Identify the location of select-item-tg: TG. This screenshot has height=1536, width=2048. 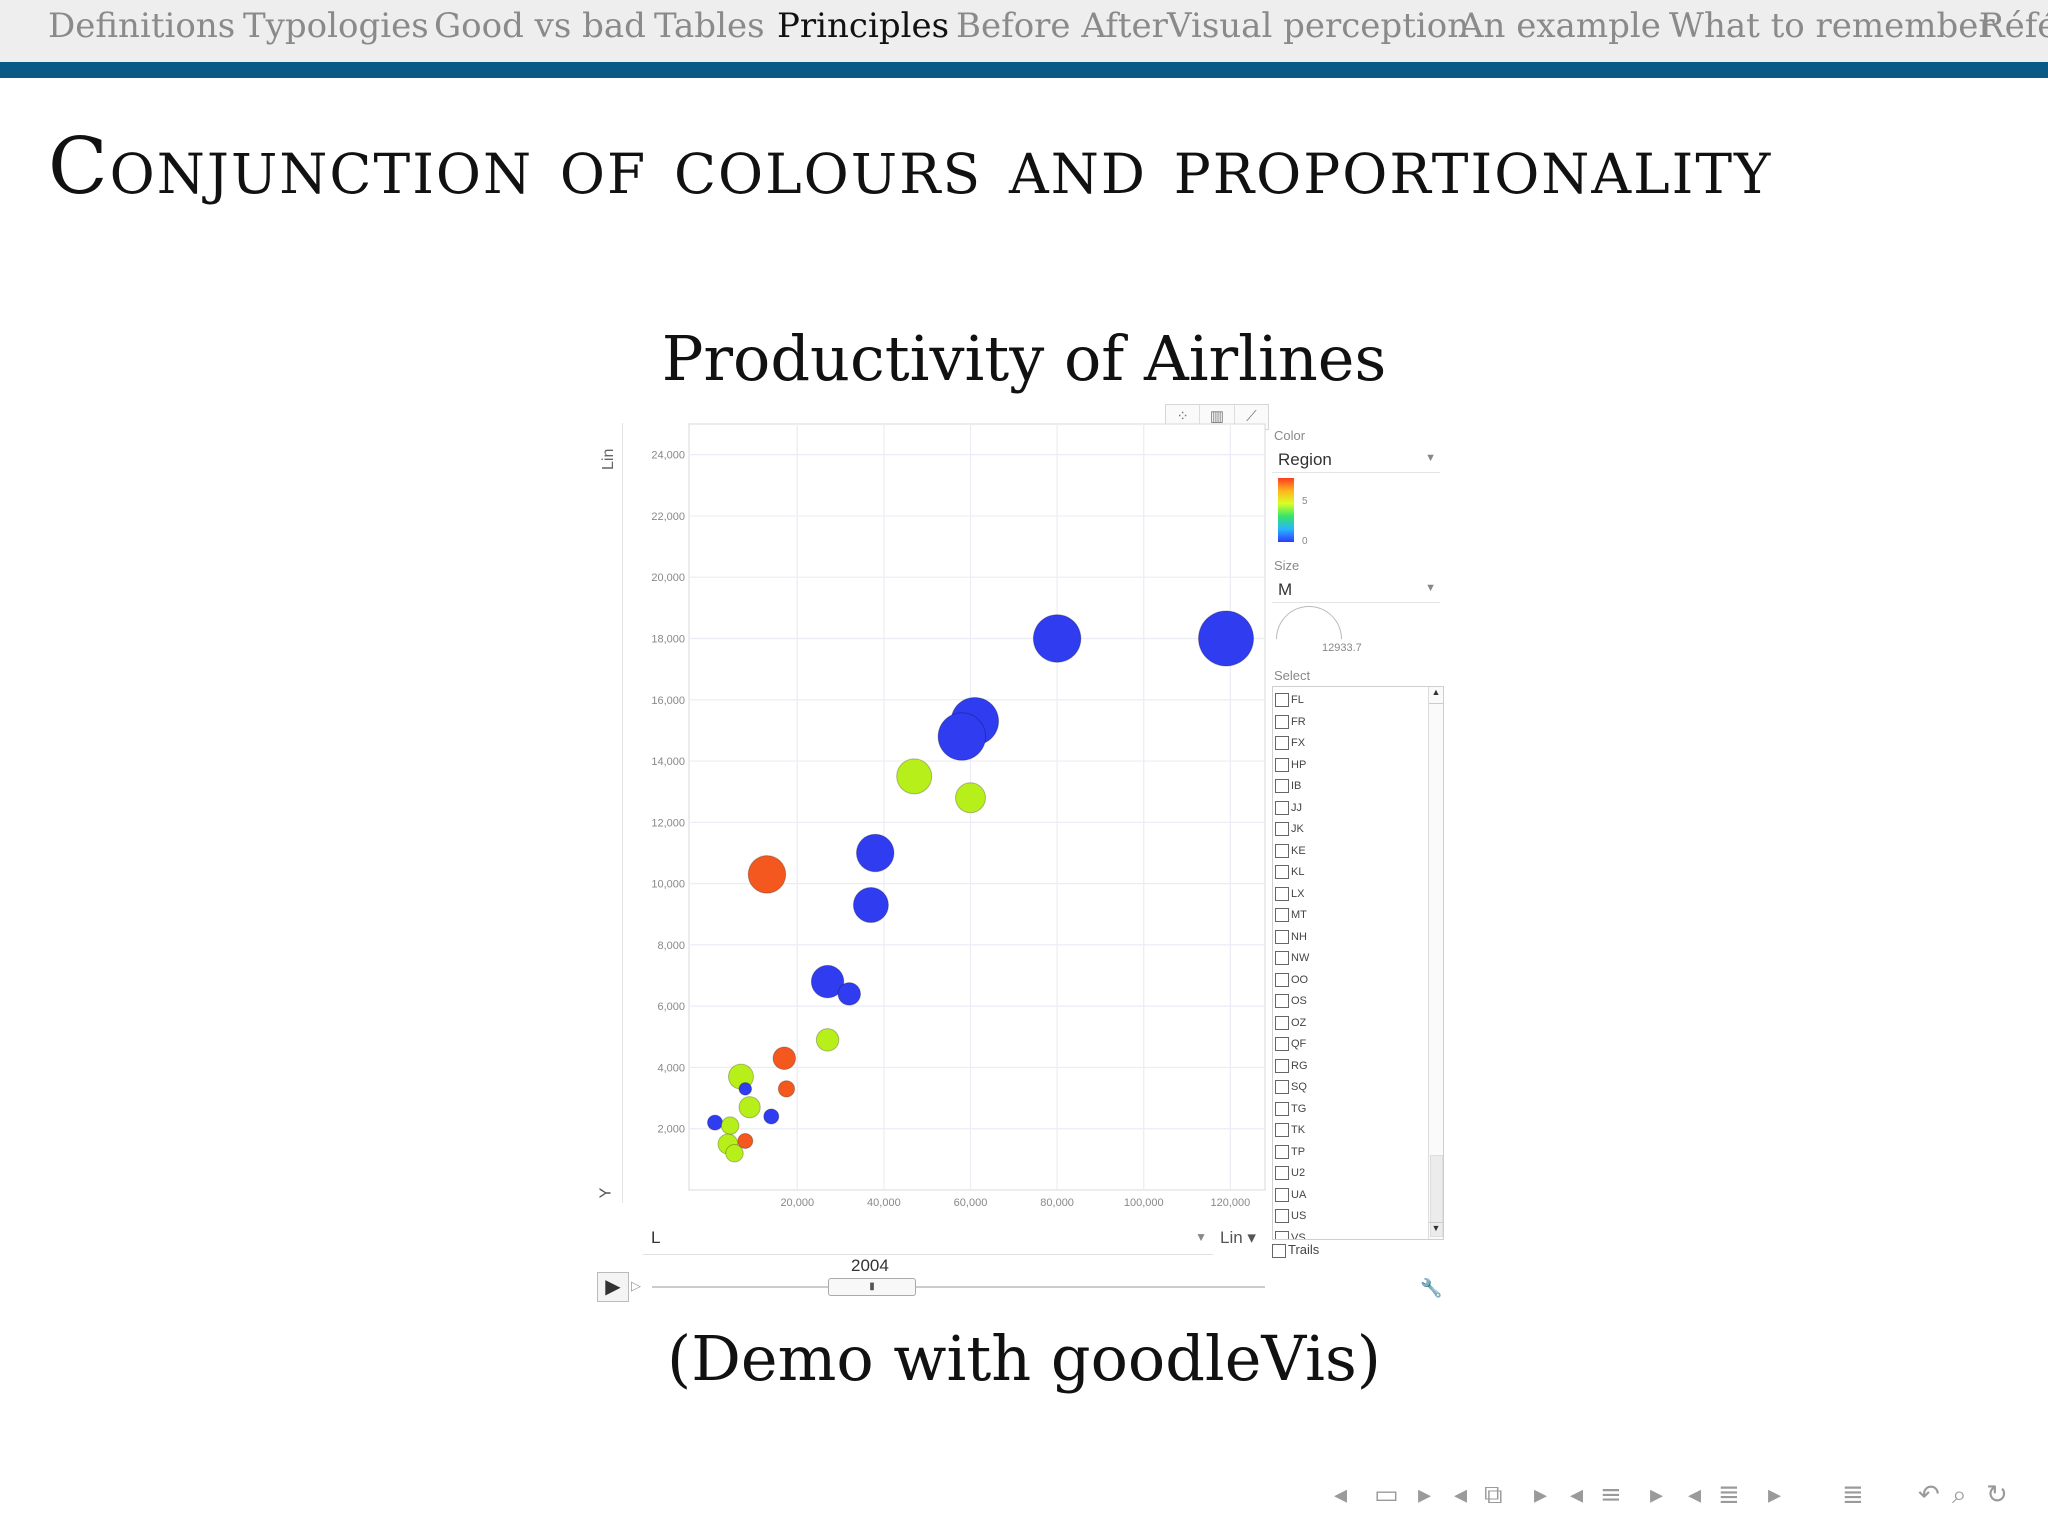
(1290, 1111).